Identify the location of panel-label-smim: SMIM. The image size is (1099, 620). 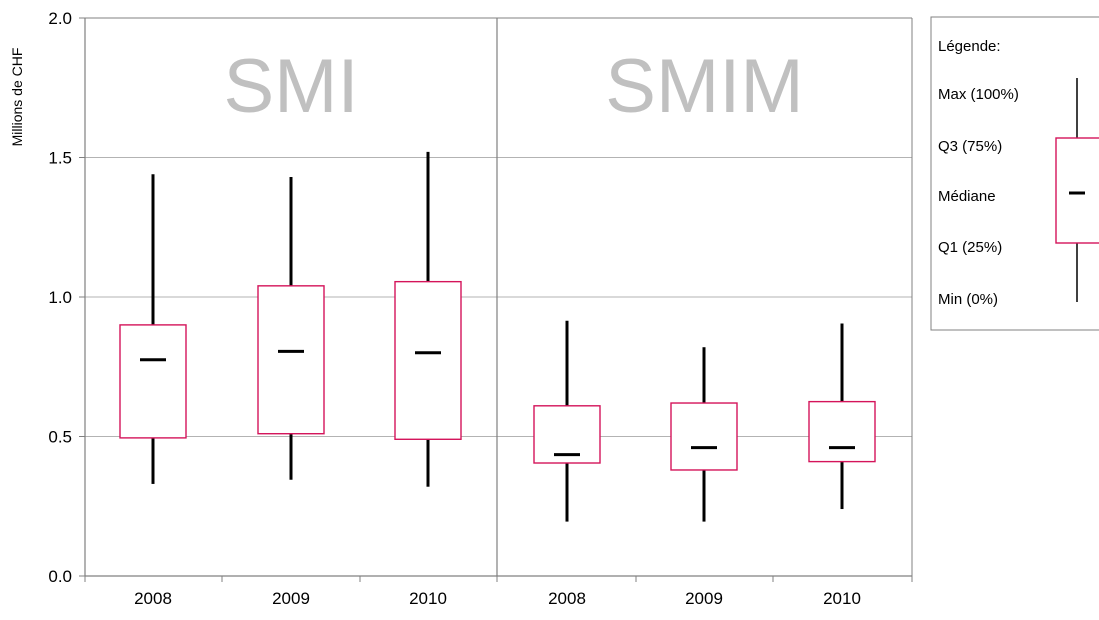
(704, 86).